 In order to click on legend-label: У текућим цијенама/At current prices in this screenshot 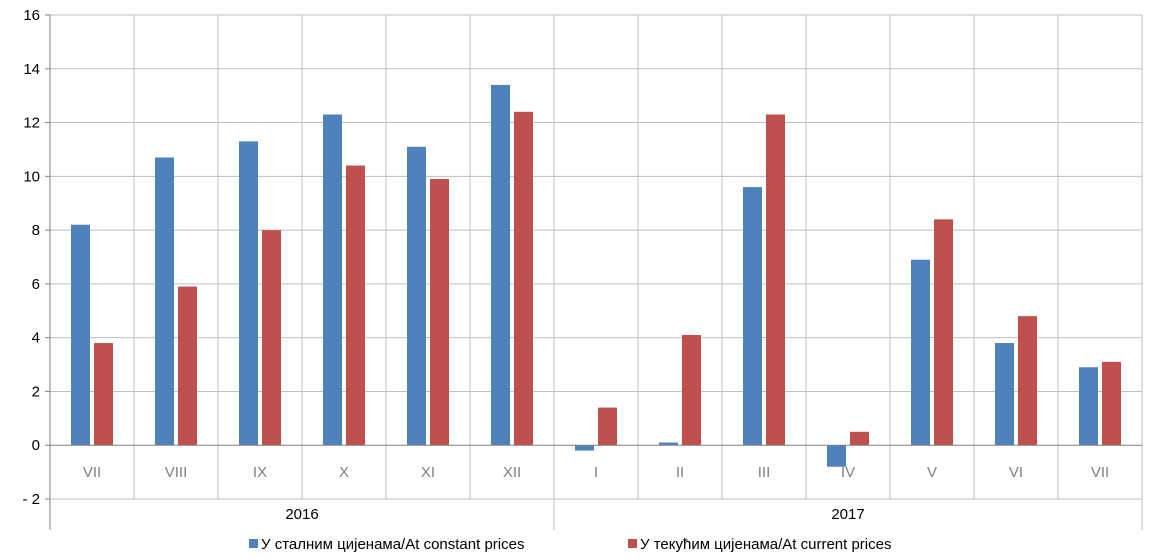, I will do `click(765, 544)`.